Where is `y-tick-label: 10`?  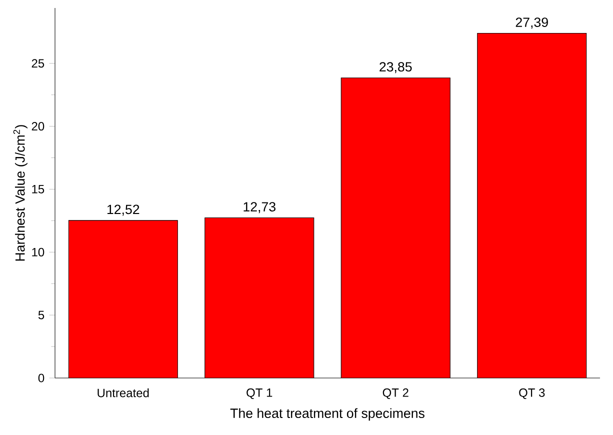 y-tick-label: 10 is located at coordinates (38, 252).